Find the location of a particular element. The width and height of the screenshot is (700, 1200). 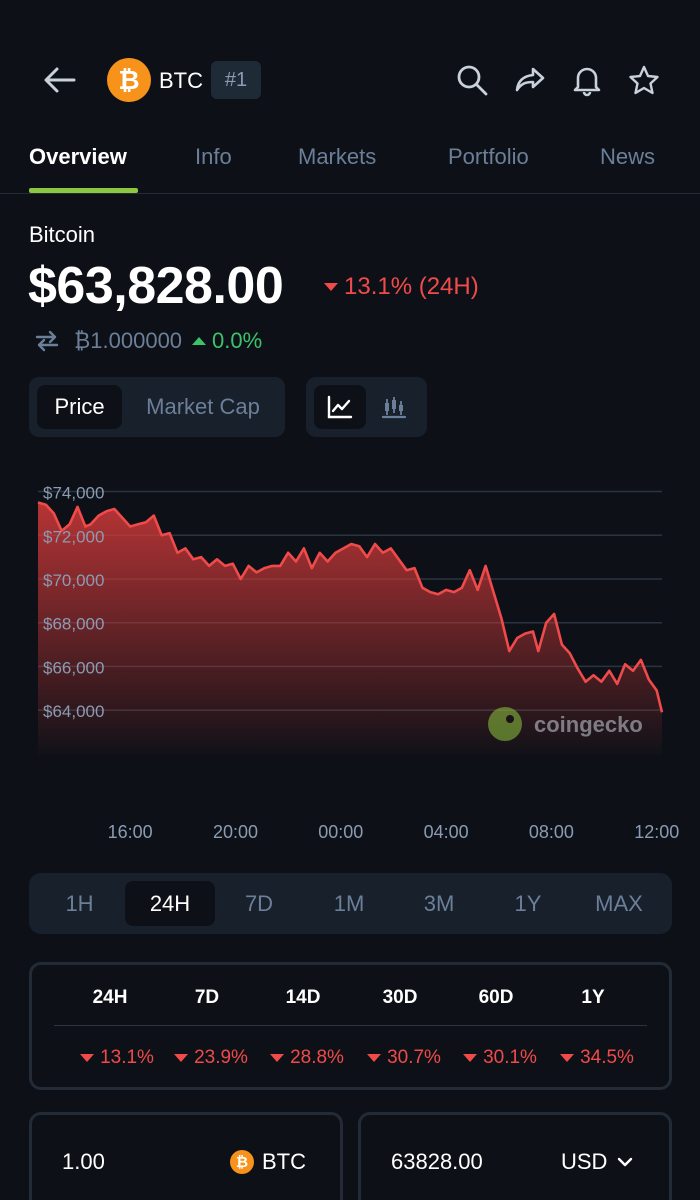

x-axis-tick-label: 16:00 is located at coordinates (130, 832).